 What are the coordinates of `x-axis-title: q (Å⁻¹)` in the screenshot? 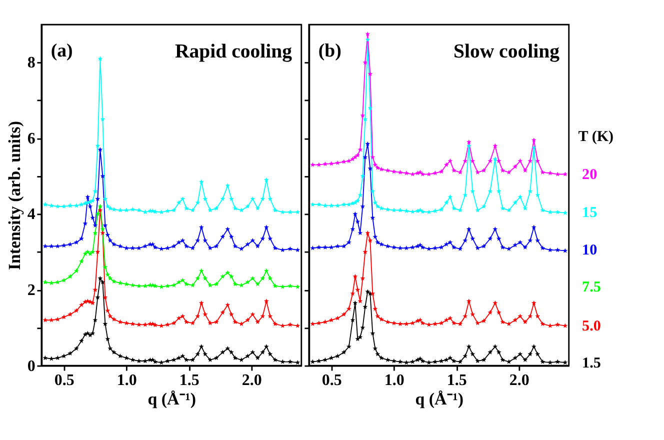 It's located at (172, 399).